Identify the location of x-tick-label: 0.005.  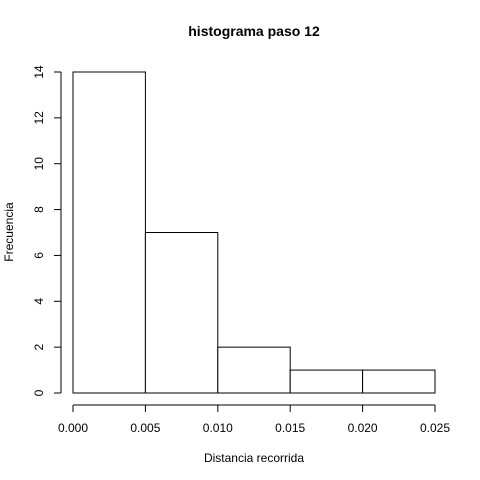
(145, 428).